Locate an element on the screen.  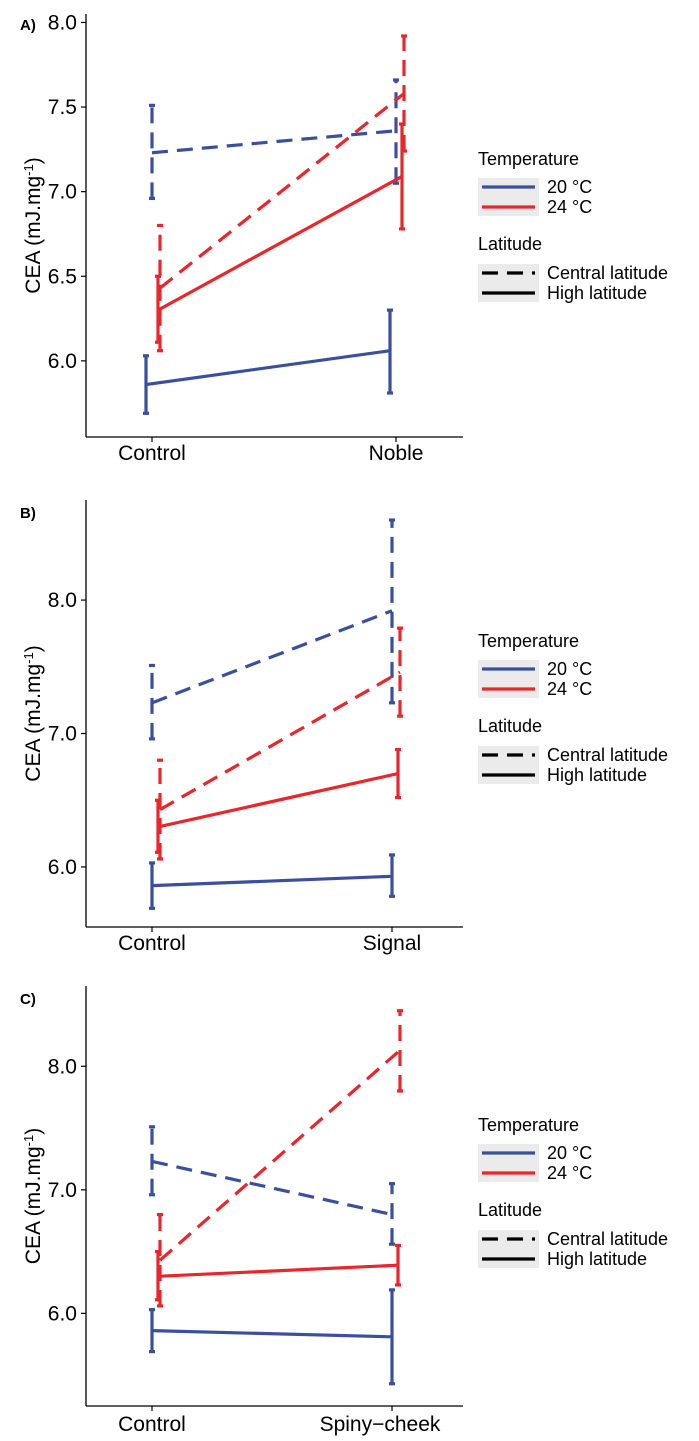
y-tick-label: 7.5 is located at coordinates (62, 107).